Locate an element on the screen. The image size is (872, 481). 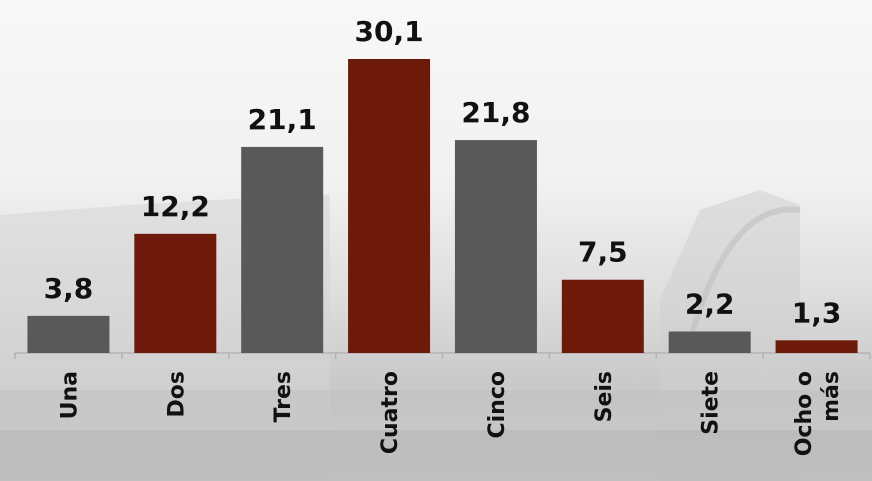
value-label-4: 30,1 is located at coordinates (389, 31).